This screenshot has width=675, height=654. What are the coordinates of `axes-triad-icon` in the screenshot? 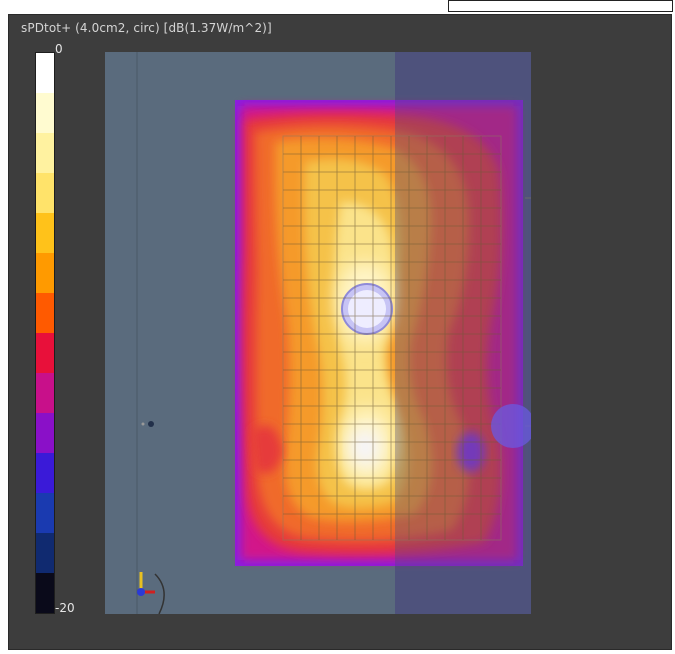 It's located at (151, 593).